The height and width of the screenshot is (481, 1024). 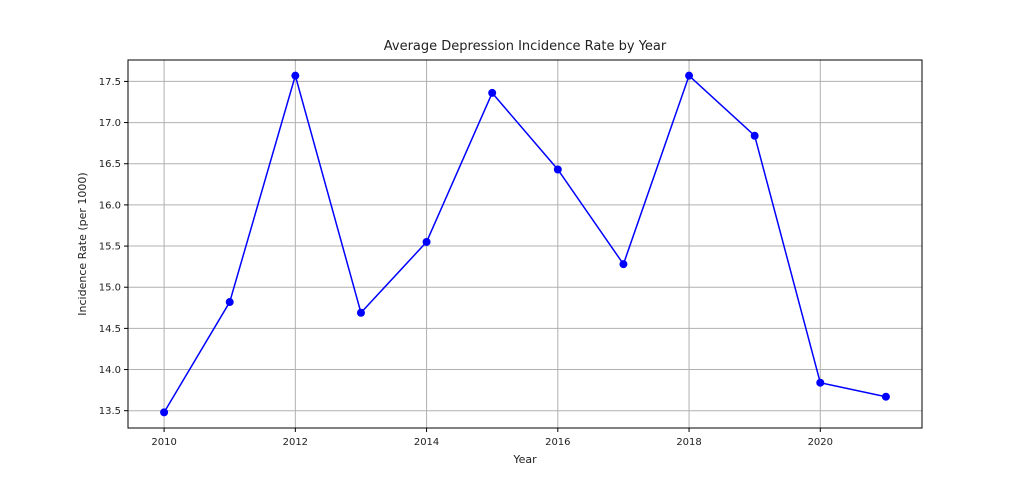 What do you see at coordinates (110, 329) in the screenshot?
I see `y-tick-label: 14.5` at bounding box center [110, 329].